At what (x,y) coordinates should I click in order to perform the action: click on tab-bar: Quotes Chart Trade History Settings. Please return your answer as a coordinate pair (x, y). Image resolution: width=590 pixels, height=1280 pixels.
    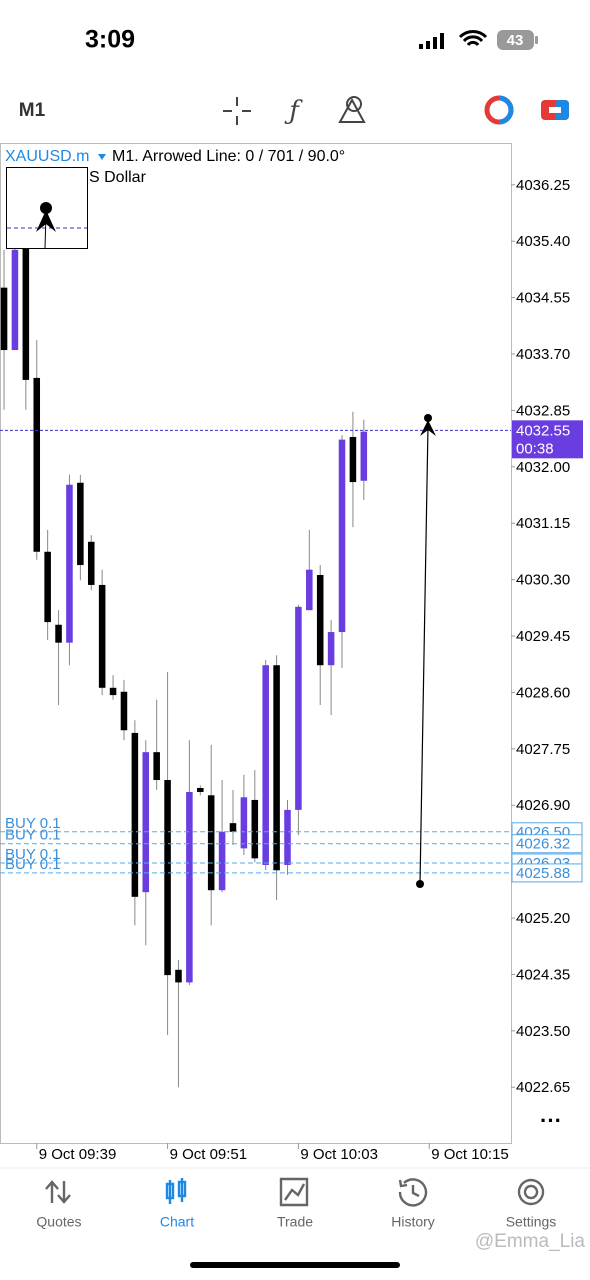
    Looking at the image, I should click on (296, 1203).